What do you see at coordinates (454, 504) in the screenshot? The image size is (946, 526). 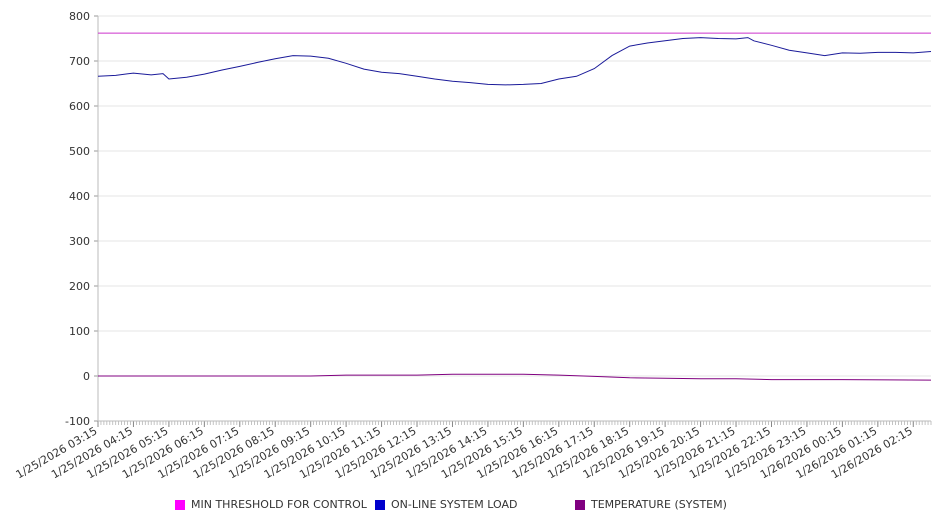 I see `legend-label-system-load: ON-LINE SYSTEM LOAD` at bounding box center [454, 504].